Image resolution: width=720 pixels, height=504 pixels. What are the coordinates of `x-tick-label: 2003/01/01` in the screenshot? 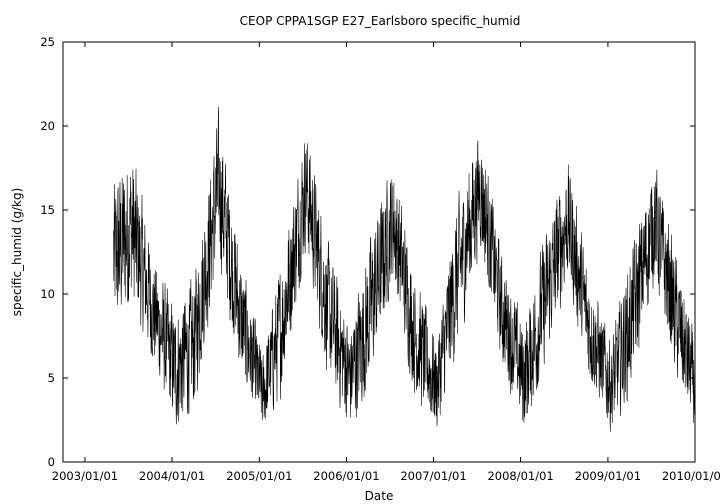 It's located at (85, 476).